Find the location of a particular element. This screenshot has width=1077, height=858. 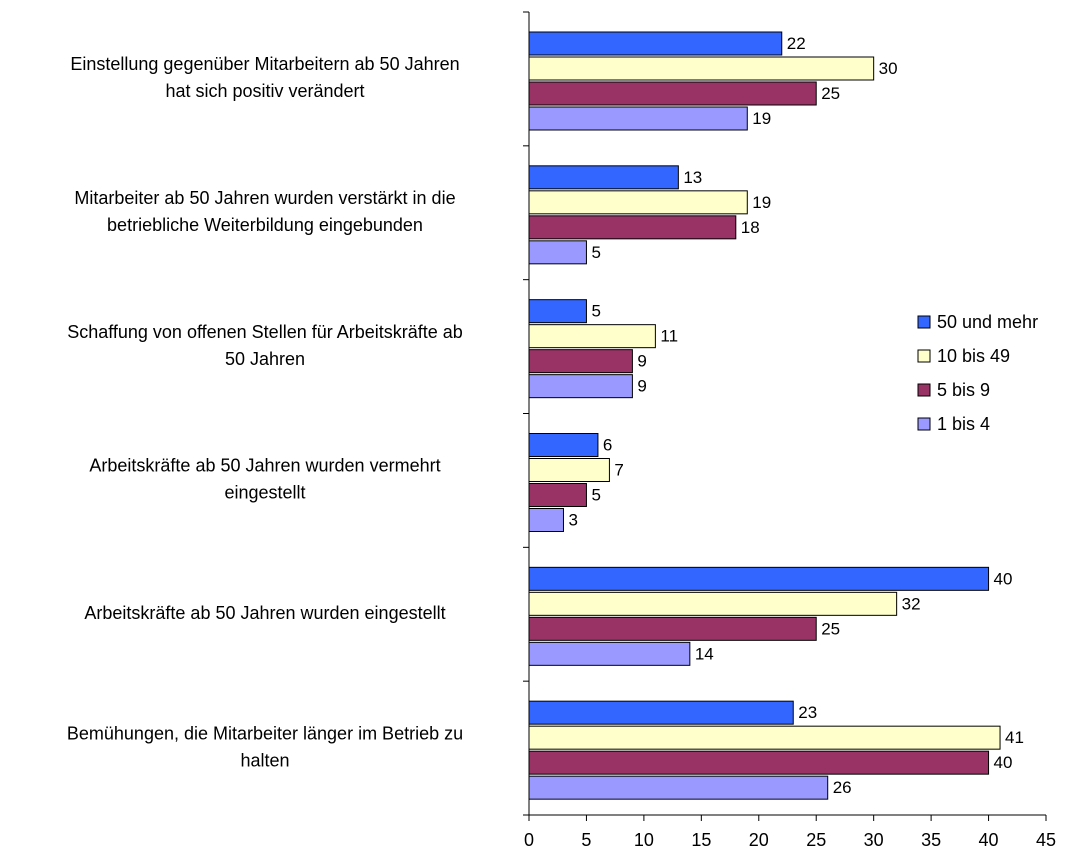

value-label: 3 is located at coordinates (572, 519).